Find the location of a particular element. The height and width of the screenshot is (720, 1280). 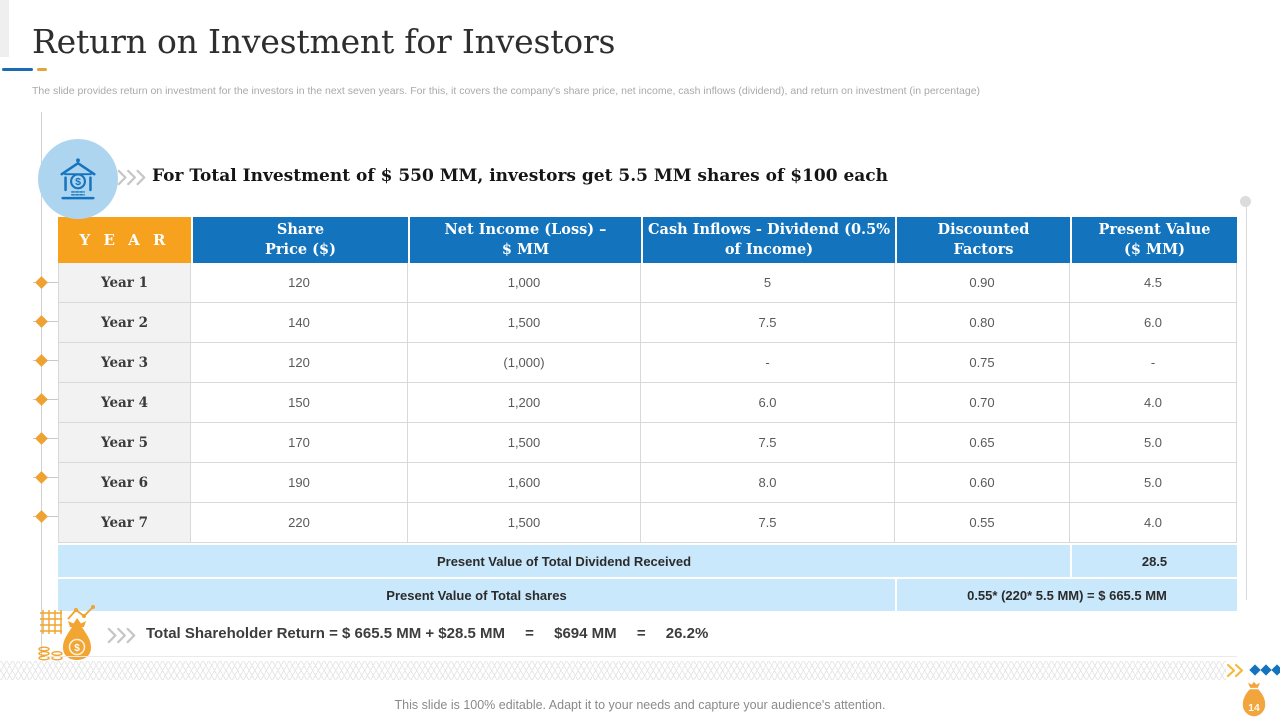

col-header-share-price: Share Price ($) is located at coordinates (299, 240).